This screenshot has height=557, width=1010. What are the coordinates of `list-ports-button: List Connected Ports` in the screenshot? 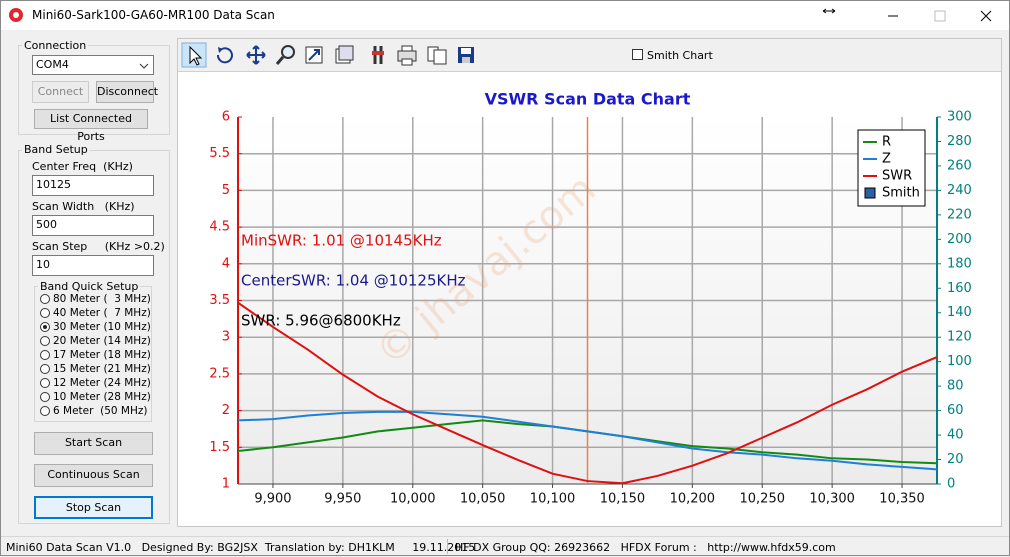 It's located at (91, 126).